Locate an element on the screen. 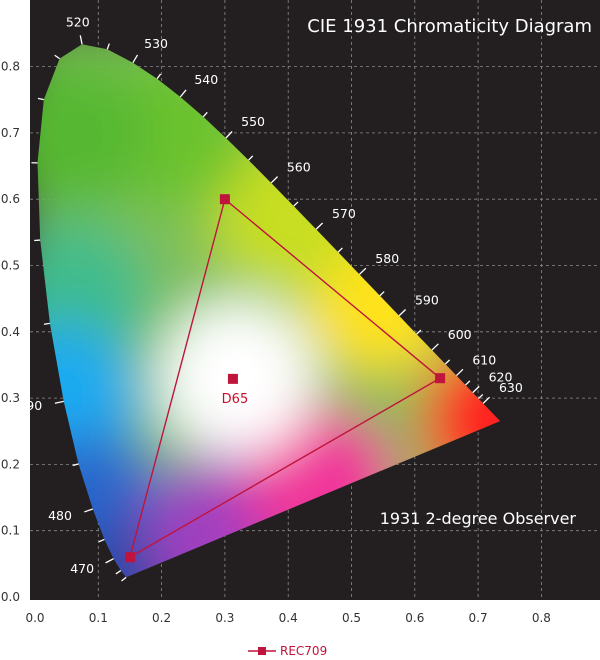 This screenshot has width=600, height=660. white-point-label: D65 is located at coordinates (235, 399).